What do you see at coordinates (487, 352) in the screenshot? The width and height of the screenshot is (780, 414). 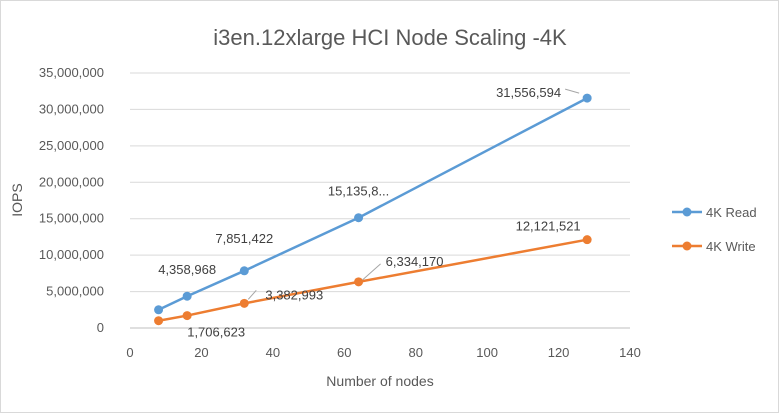 I see `x-tick-label: 100` at bounding box center [487, 352].